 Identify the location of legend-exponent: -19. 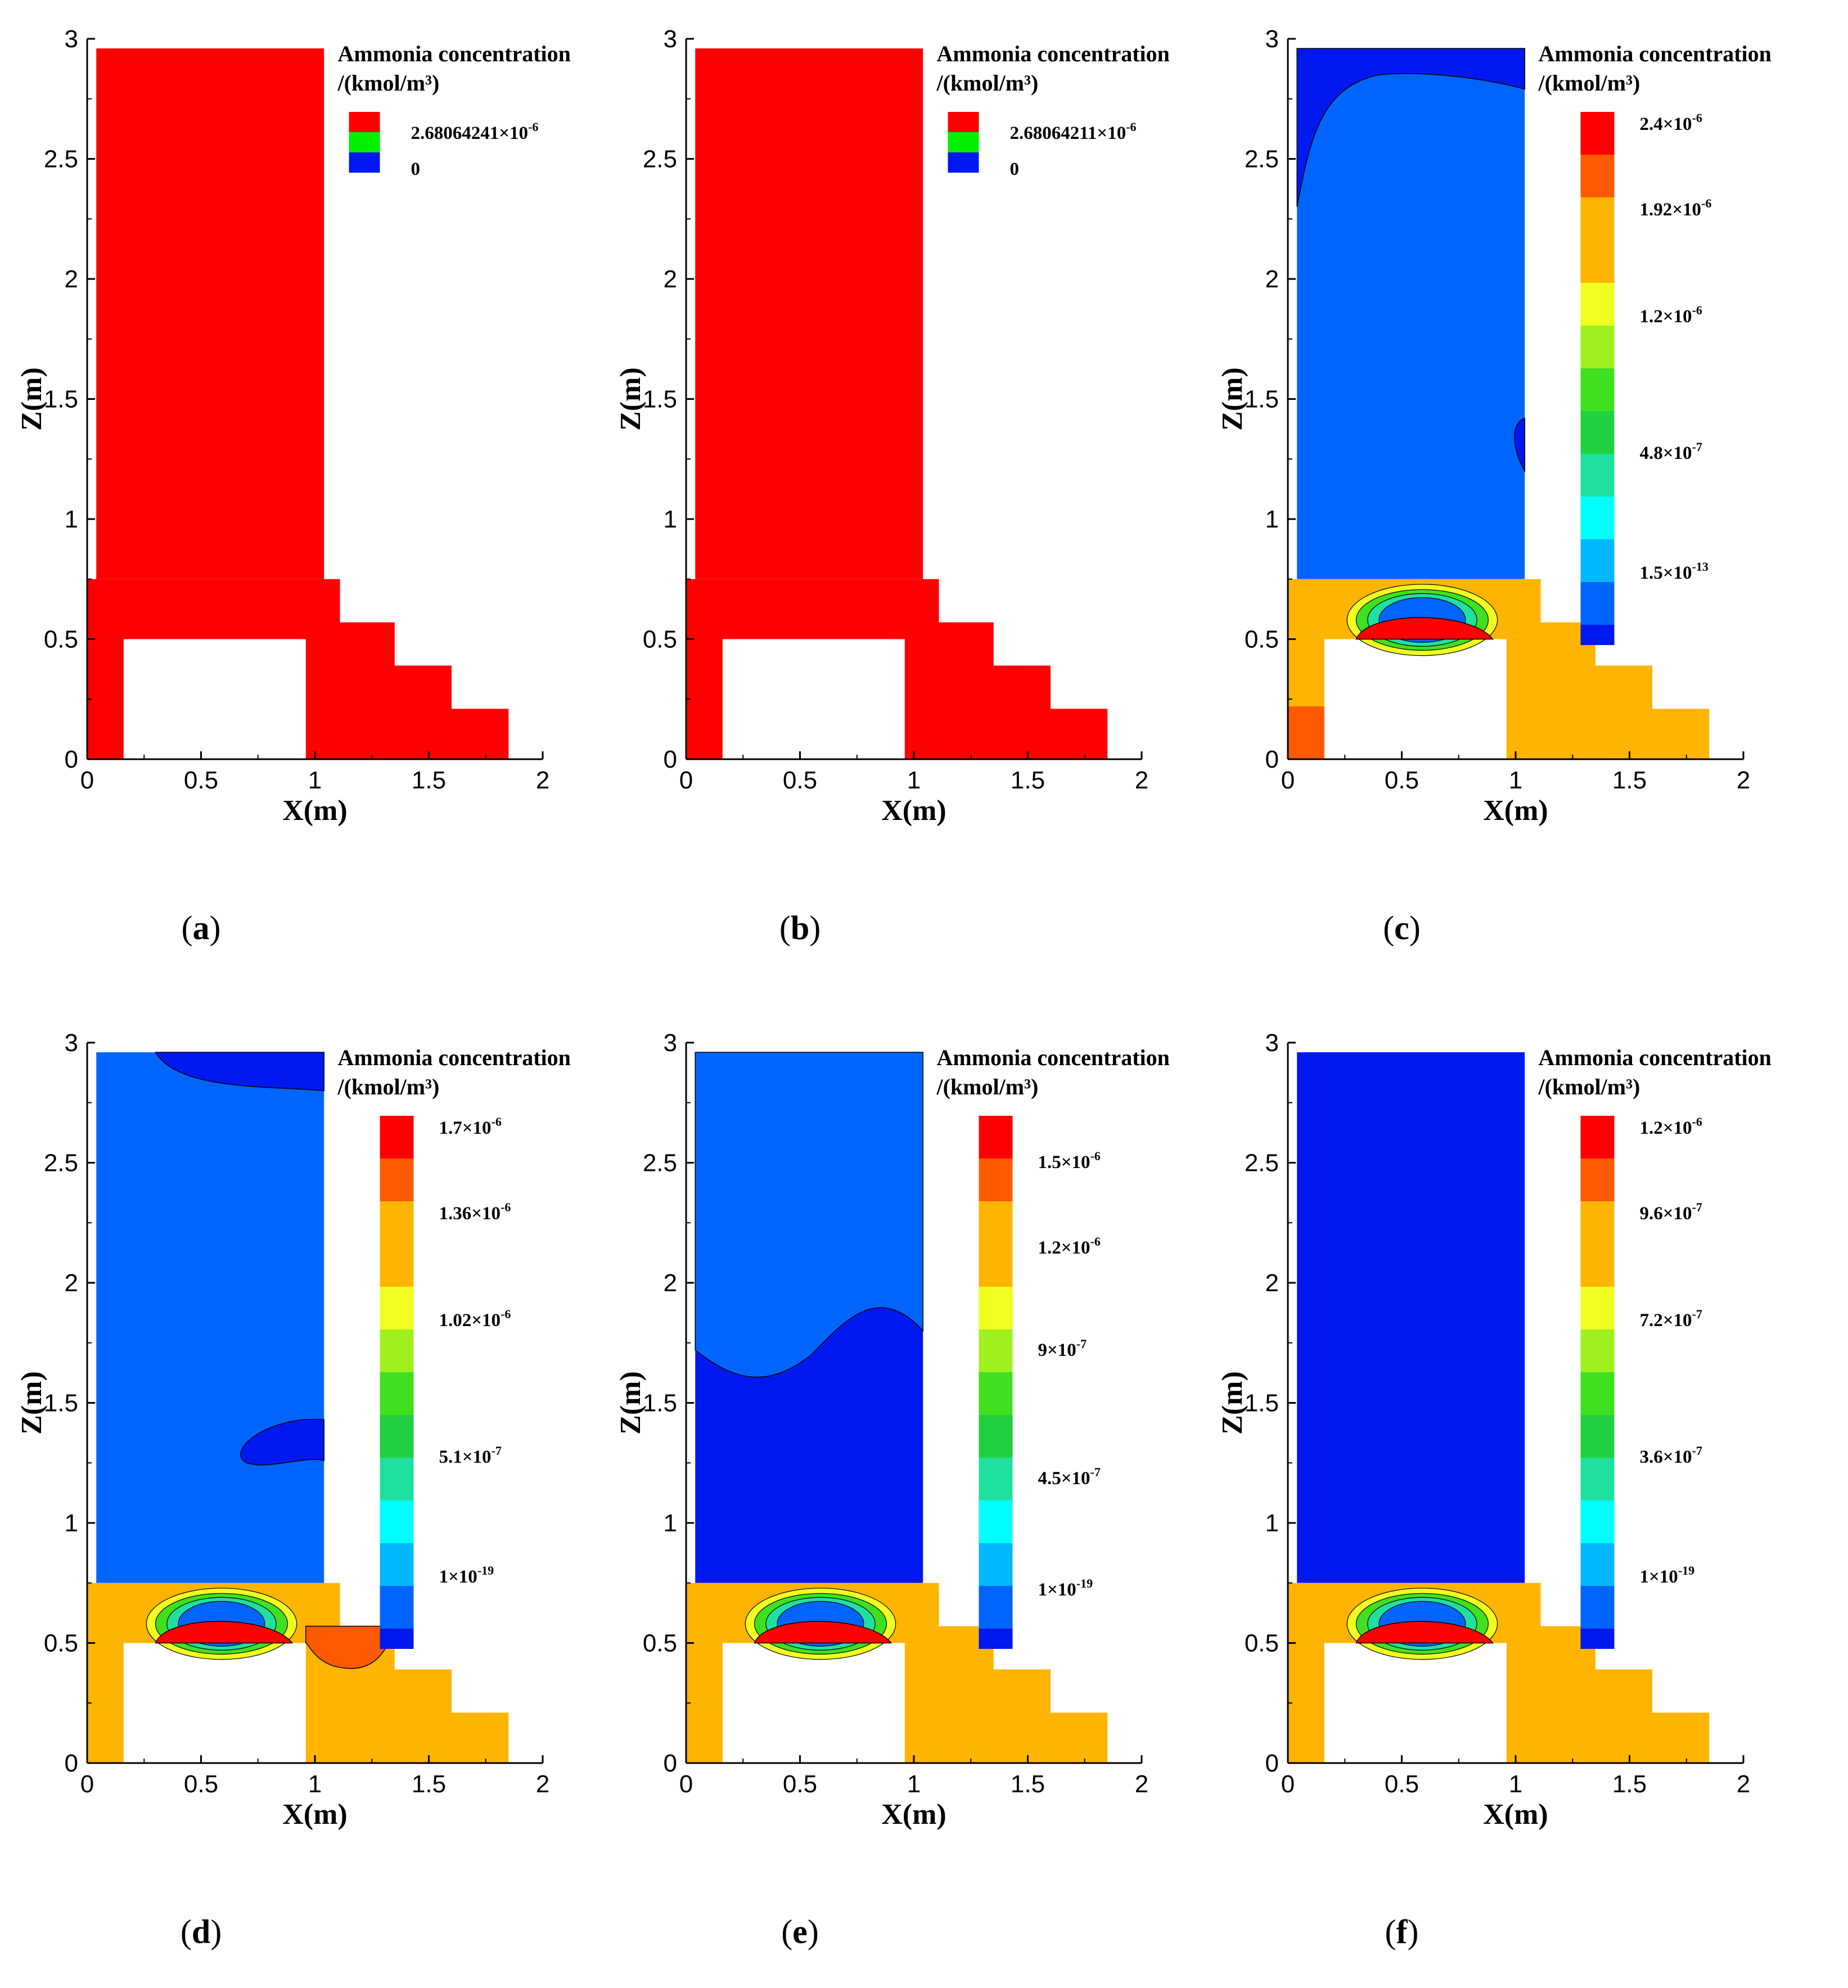
(1686, 1570).